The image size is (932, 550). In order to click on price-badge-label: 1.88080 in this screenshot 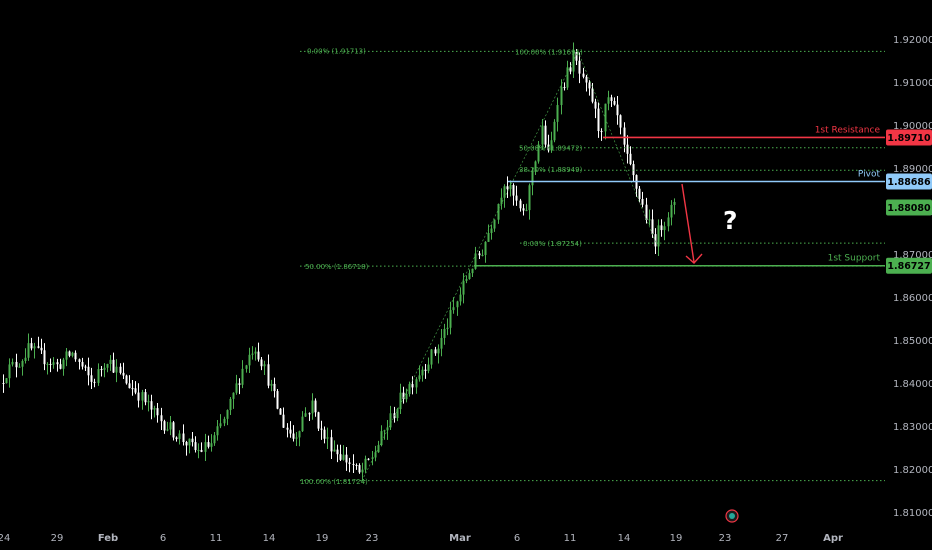, I will do `click(909, 208)`.